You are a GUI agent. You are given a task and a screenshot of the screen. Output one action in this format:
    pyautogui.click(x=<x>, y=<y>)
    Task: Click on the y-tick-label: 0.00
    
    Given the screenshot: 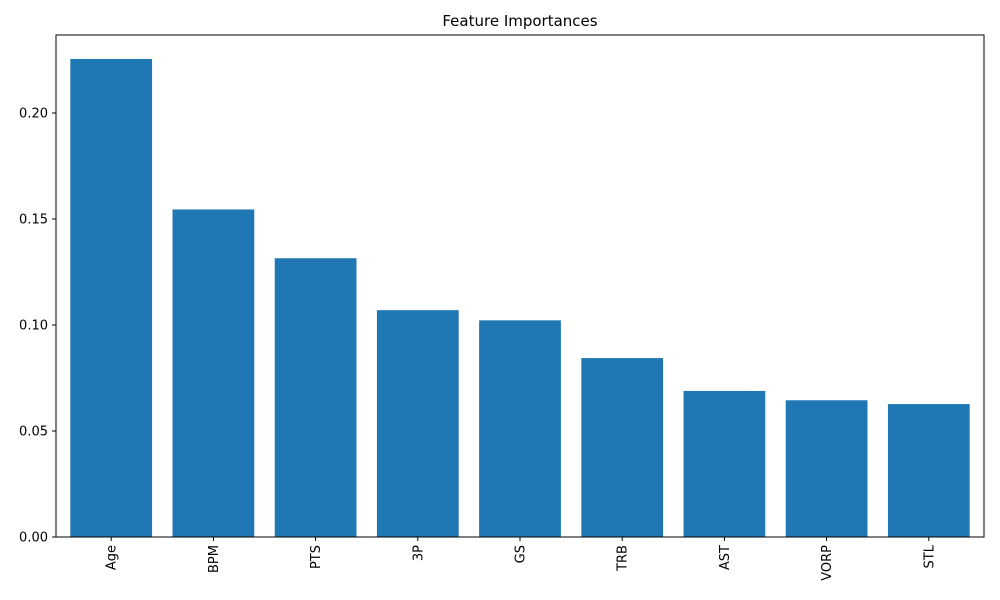 What is the action you would take?
    pyautogui.click(x=33, y=538)
    